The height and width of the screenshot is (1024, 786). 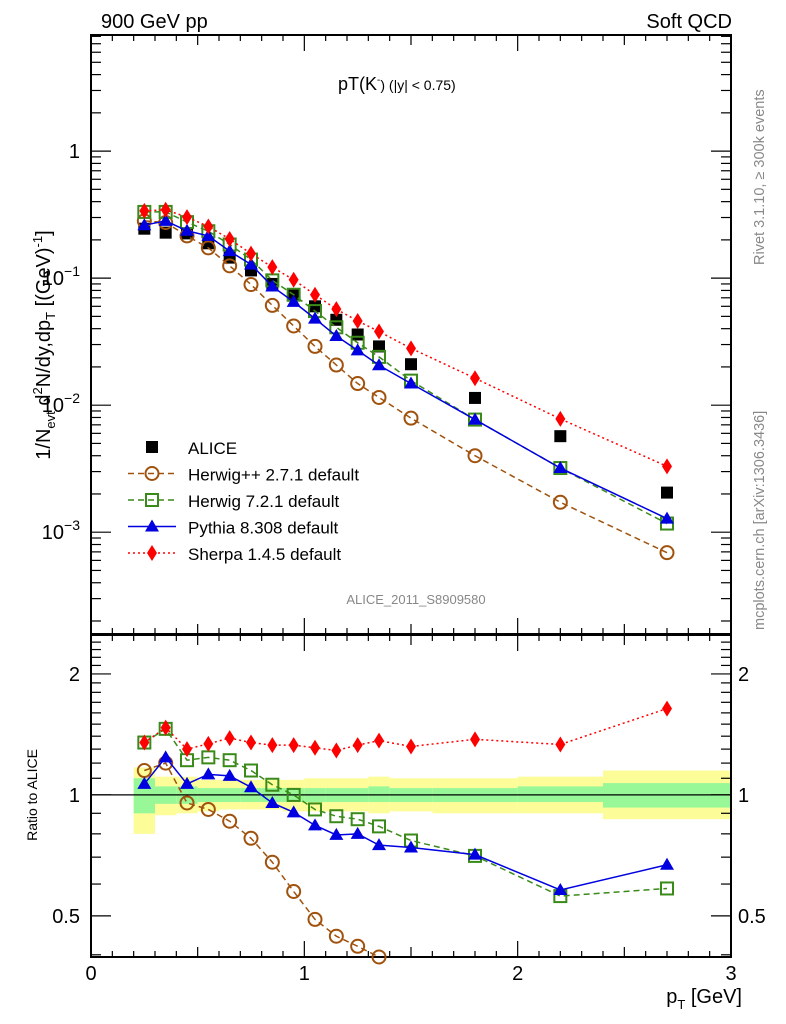 What do you see at coordinates (263, 528) in the screenshot?
I see `legend-label-pythia: Pythia 8.308 default` at bounding box center [263, 528].